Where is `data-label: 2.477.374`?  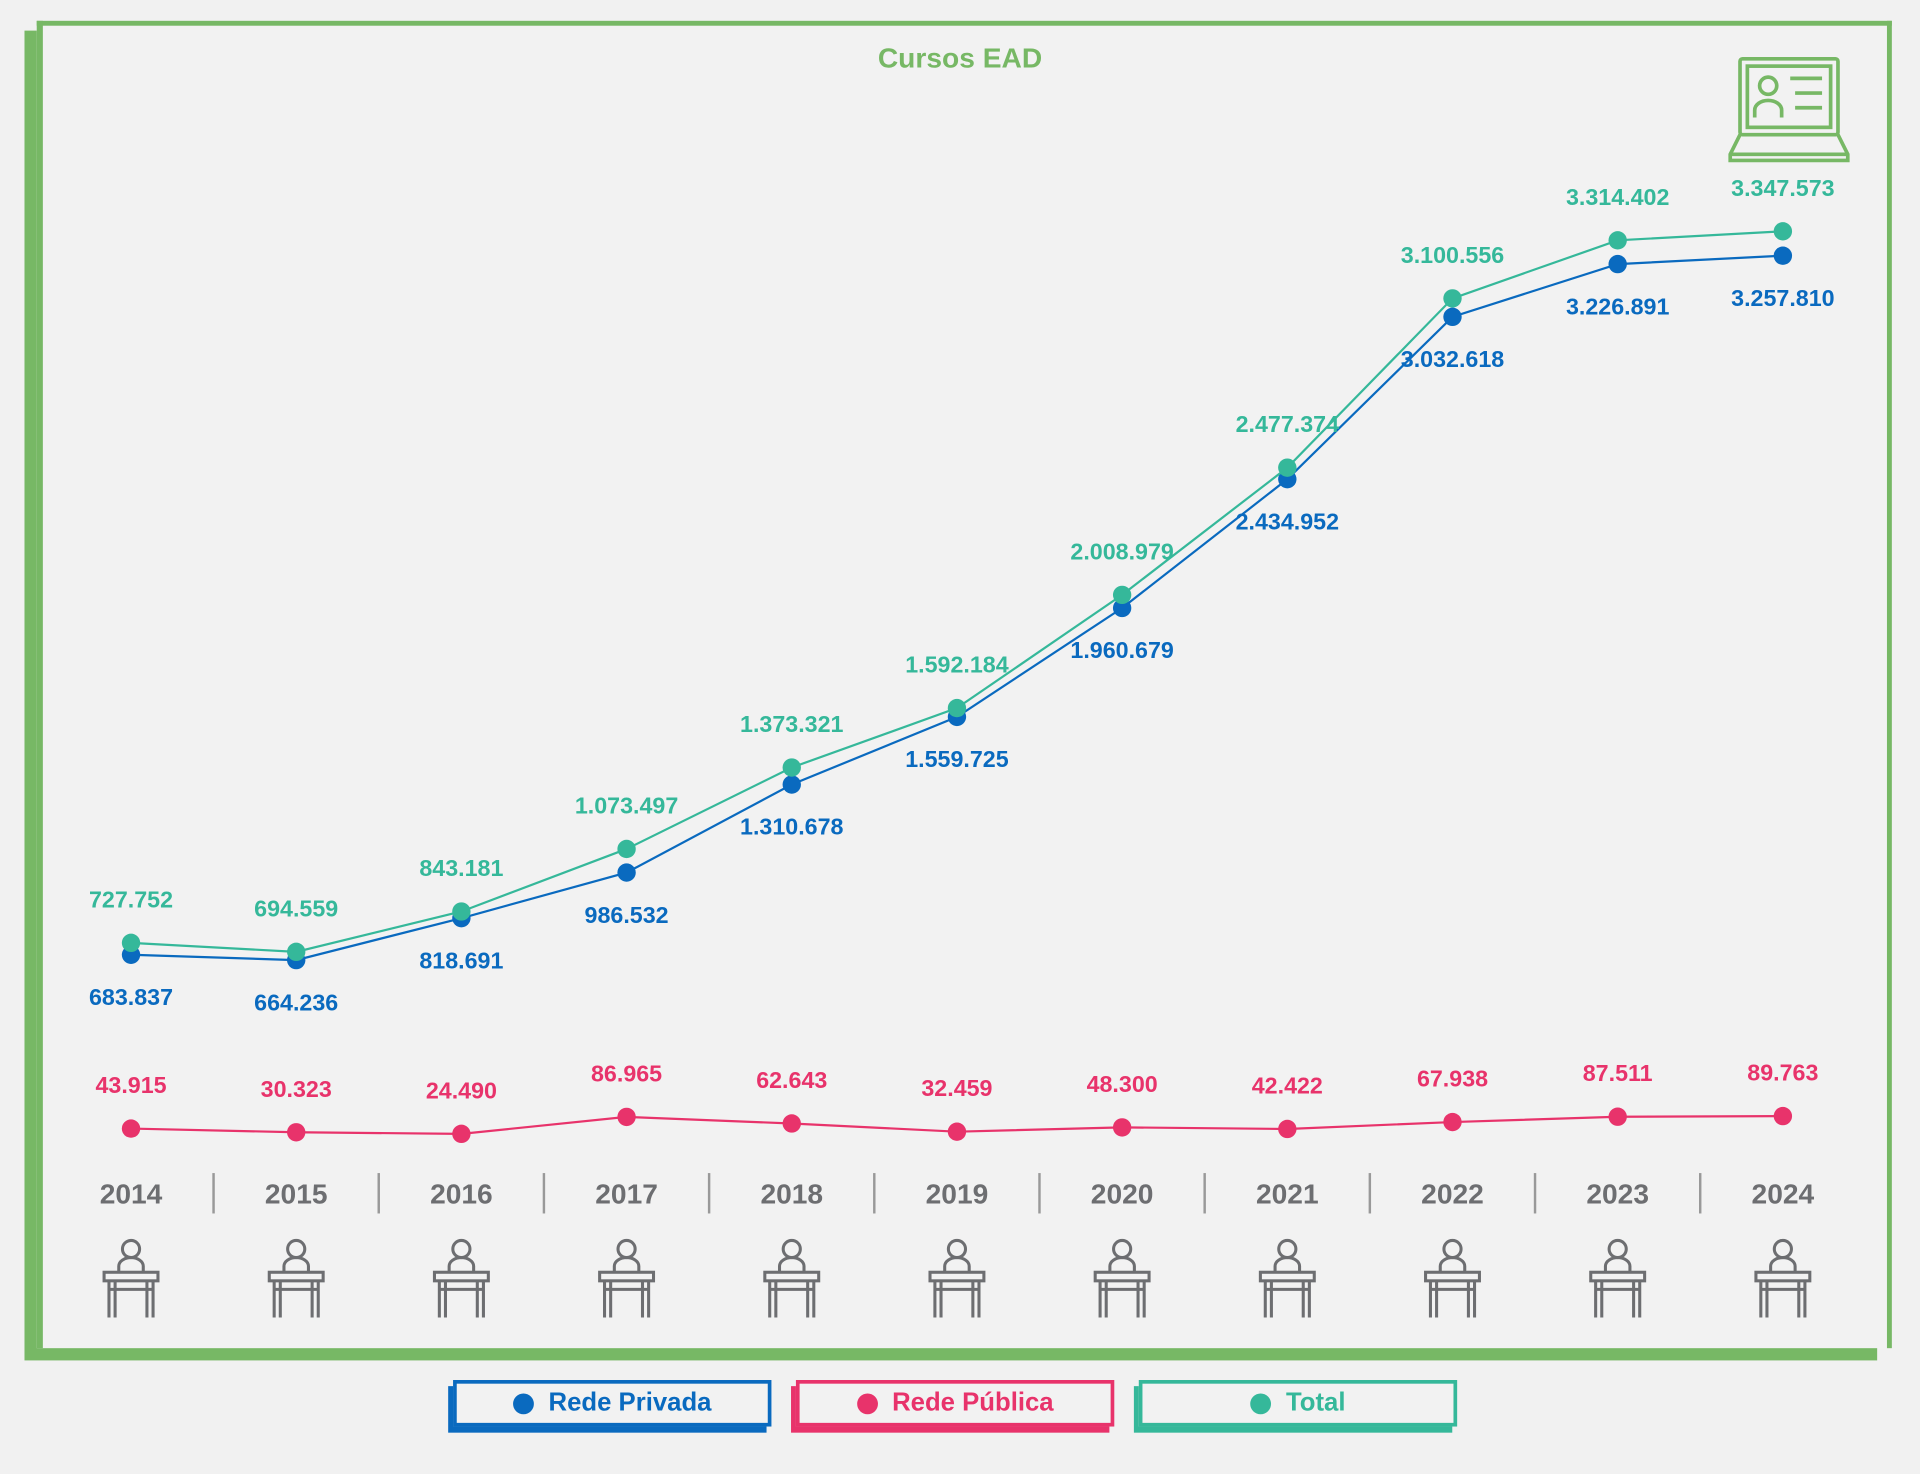
data-label: 2.477.374 is located at coordinates (1288, 424).